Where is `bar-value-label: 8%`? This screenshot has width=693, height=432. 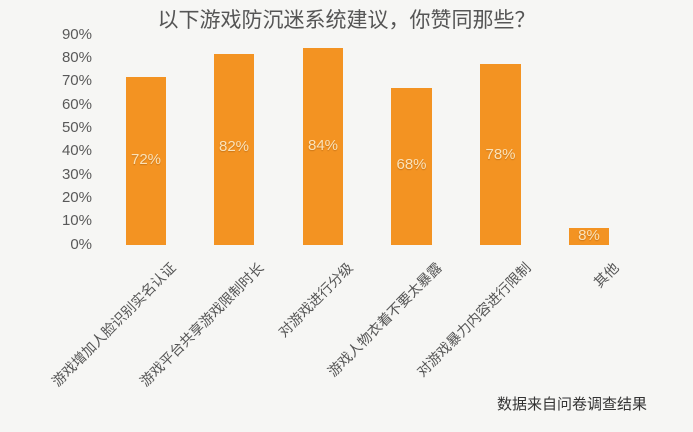
bar-value-label: 8% is located at coordinates (589, 235).